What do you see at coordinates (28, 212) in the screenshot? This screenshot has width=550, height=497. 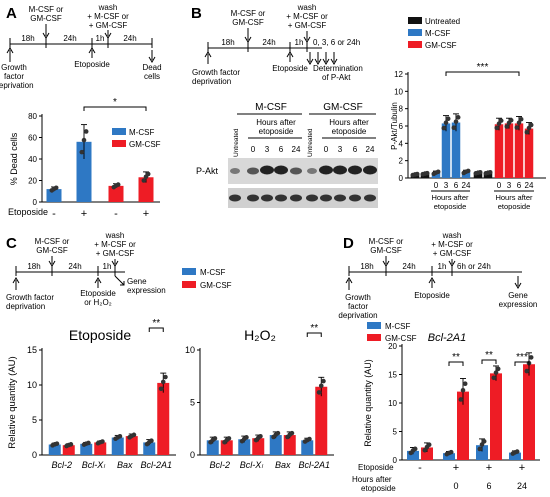 I see `row-label-a: Etoposide` at bounding box center [28, 212].